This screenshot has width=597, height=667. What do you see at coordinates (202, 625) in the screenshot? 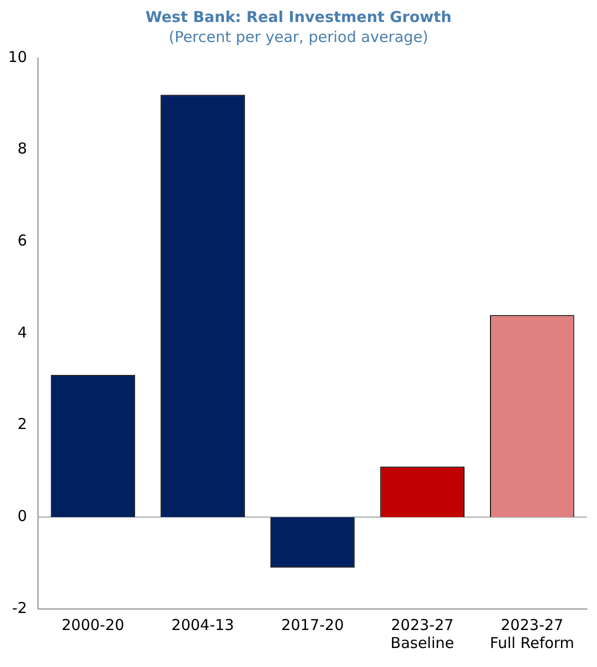
I see `x-tick-label: 2004-13` at bounding box center [202, 625].